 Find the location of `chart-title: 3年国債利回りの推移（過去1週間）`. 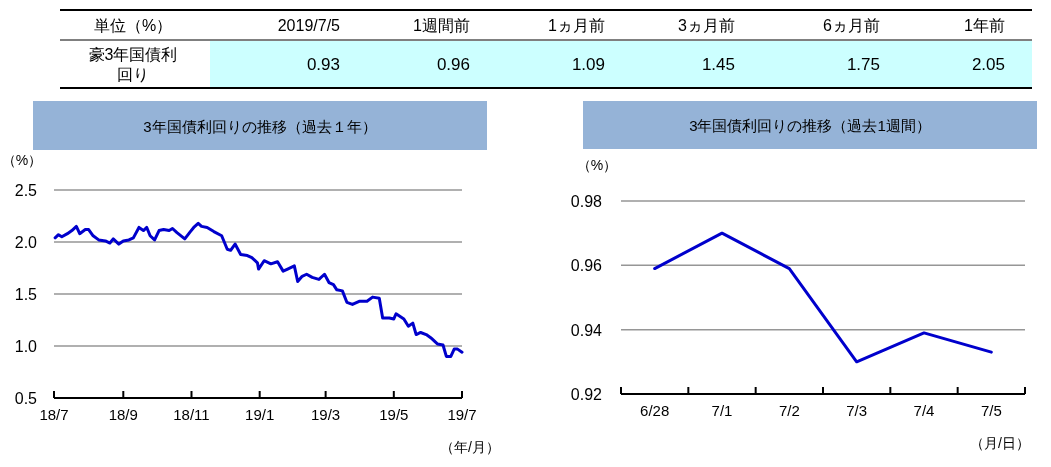

chart-title: 3年国債利回りの推移（過去1週間） is located at coordinates (810, 125).